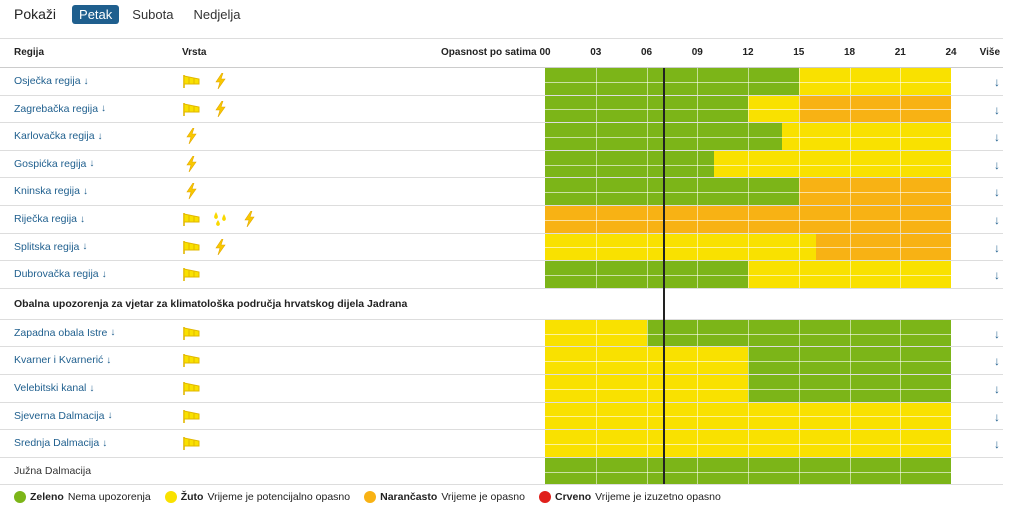 This screenshot has width=1024, height=523. I want to click on region-name: Kninska regija ↓, so click(51, 191).